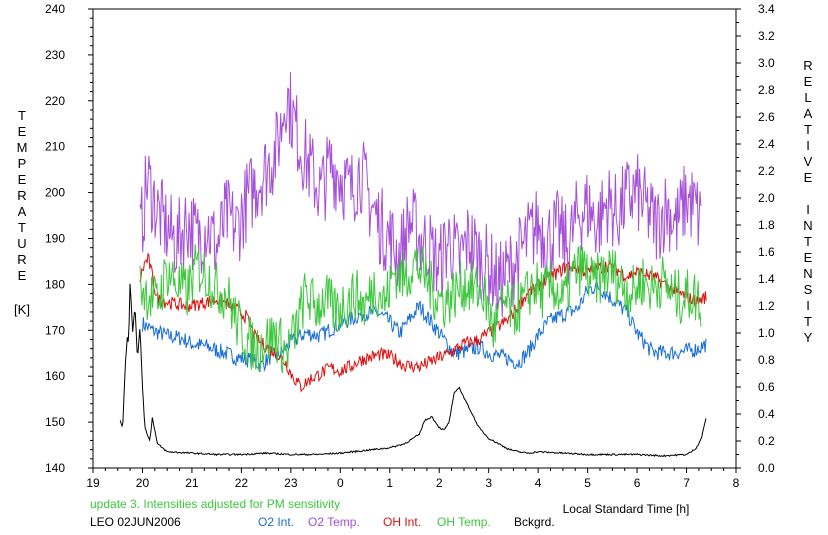 The width and height of the screenshot is (828, 535). I want to click on right-axis-letter: Y, so click(808, 337).